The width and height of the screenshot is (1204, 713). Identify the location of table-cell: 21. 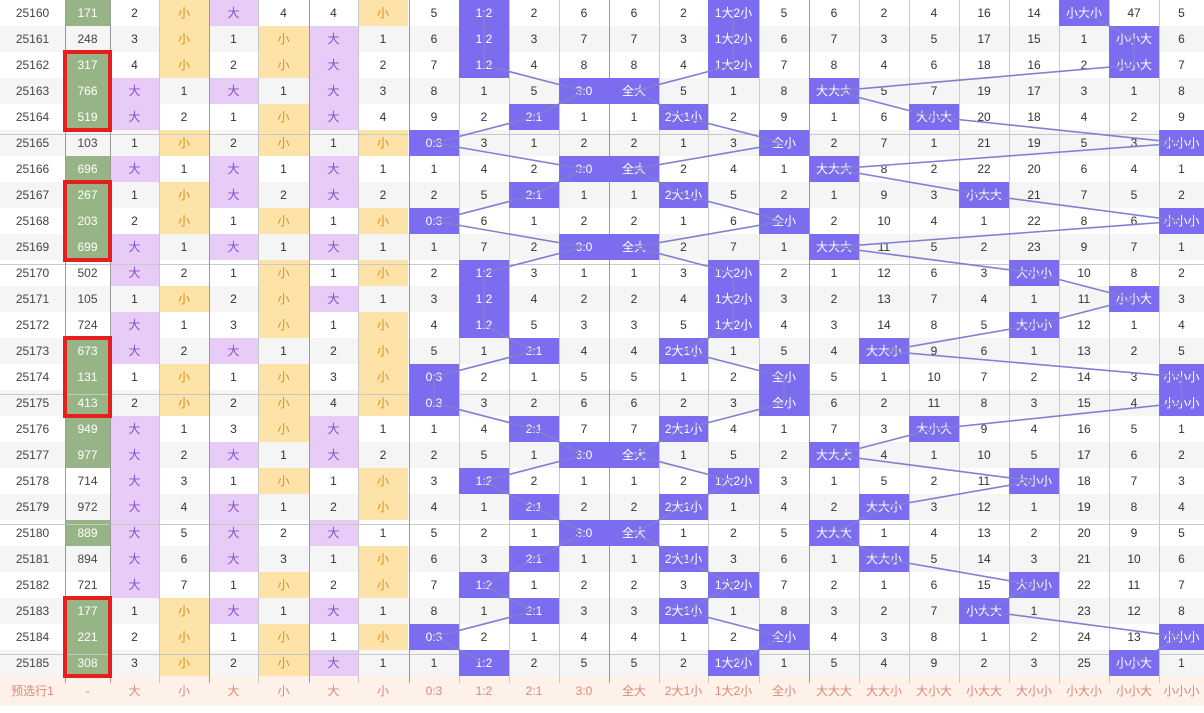
(1034, 195).